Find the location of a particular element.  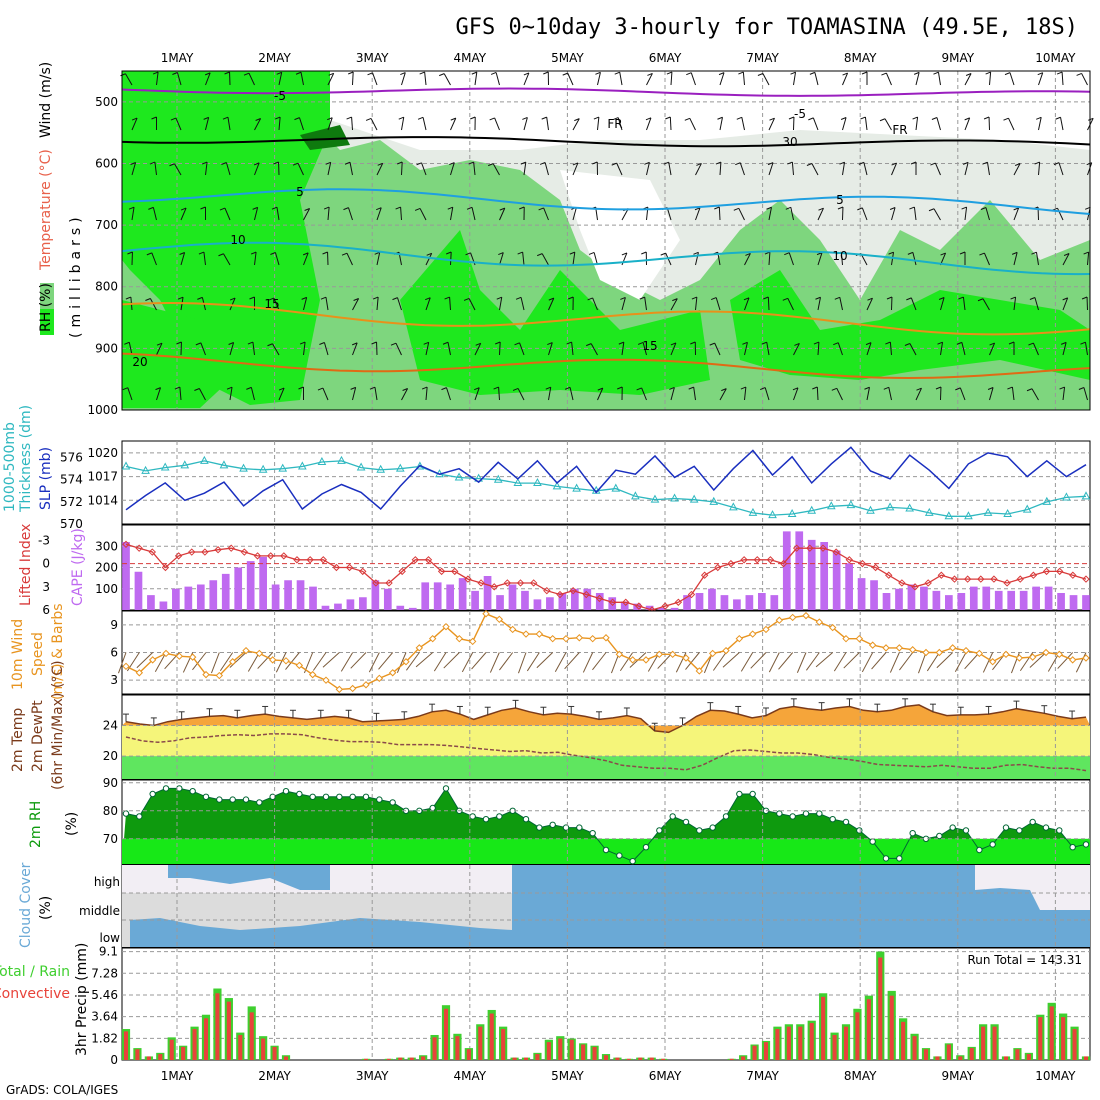

top-date-label: 3MAY is located at coordinates (372, 58).